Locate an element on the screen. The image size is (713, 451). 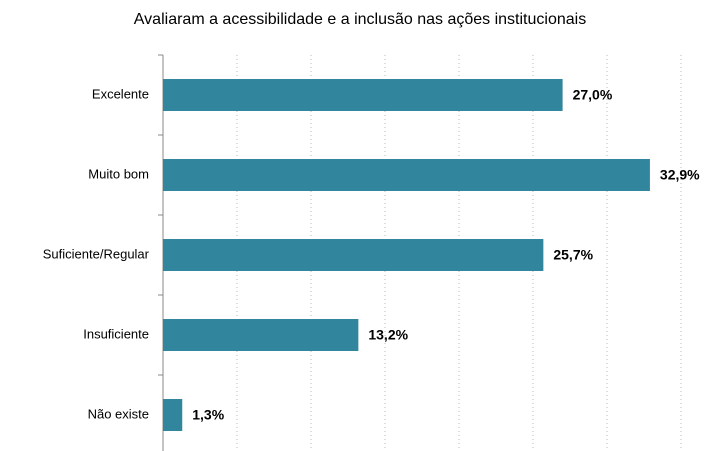
y-tick-label: Muito bom is located at coordinates (118, 173).